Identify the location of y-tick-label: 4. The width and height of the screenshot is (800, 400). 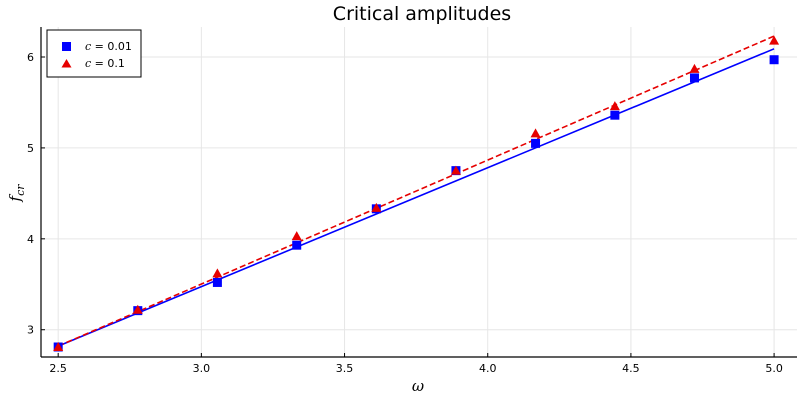
(30, 239).